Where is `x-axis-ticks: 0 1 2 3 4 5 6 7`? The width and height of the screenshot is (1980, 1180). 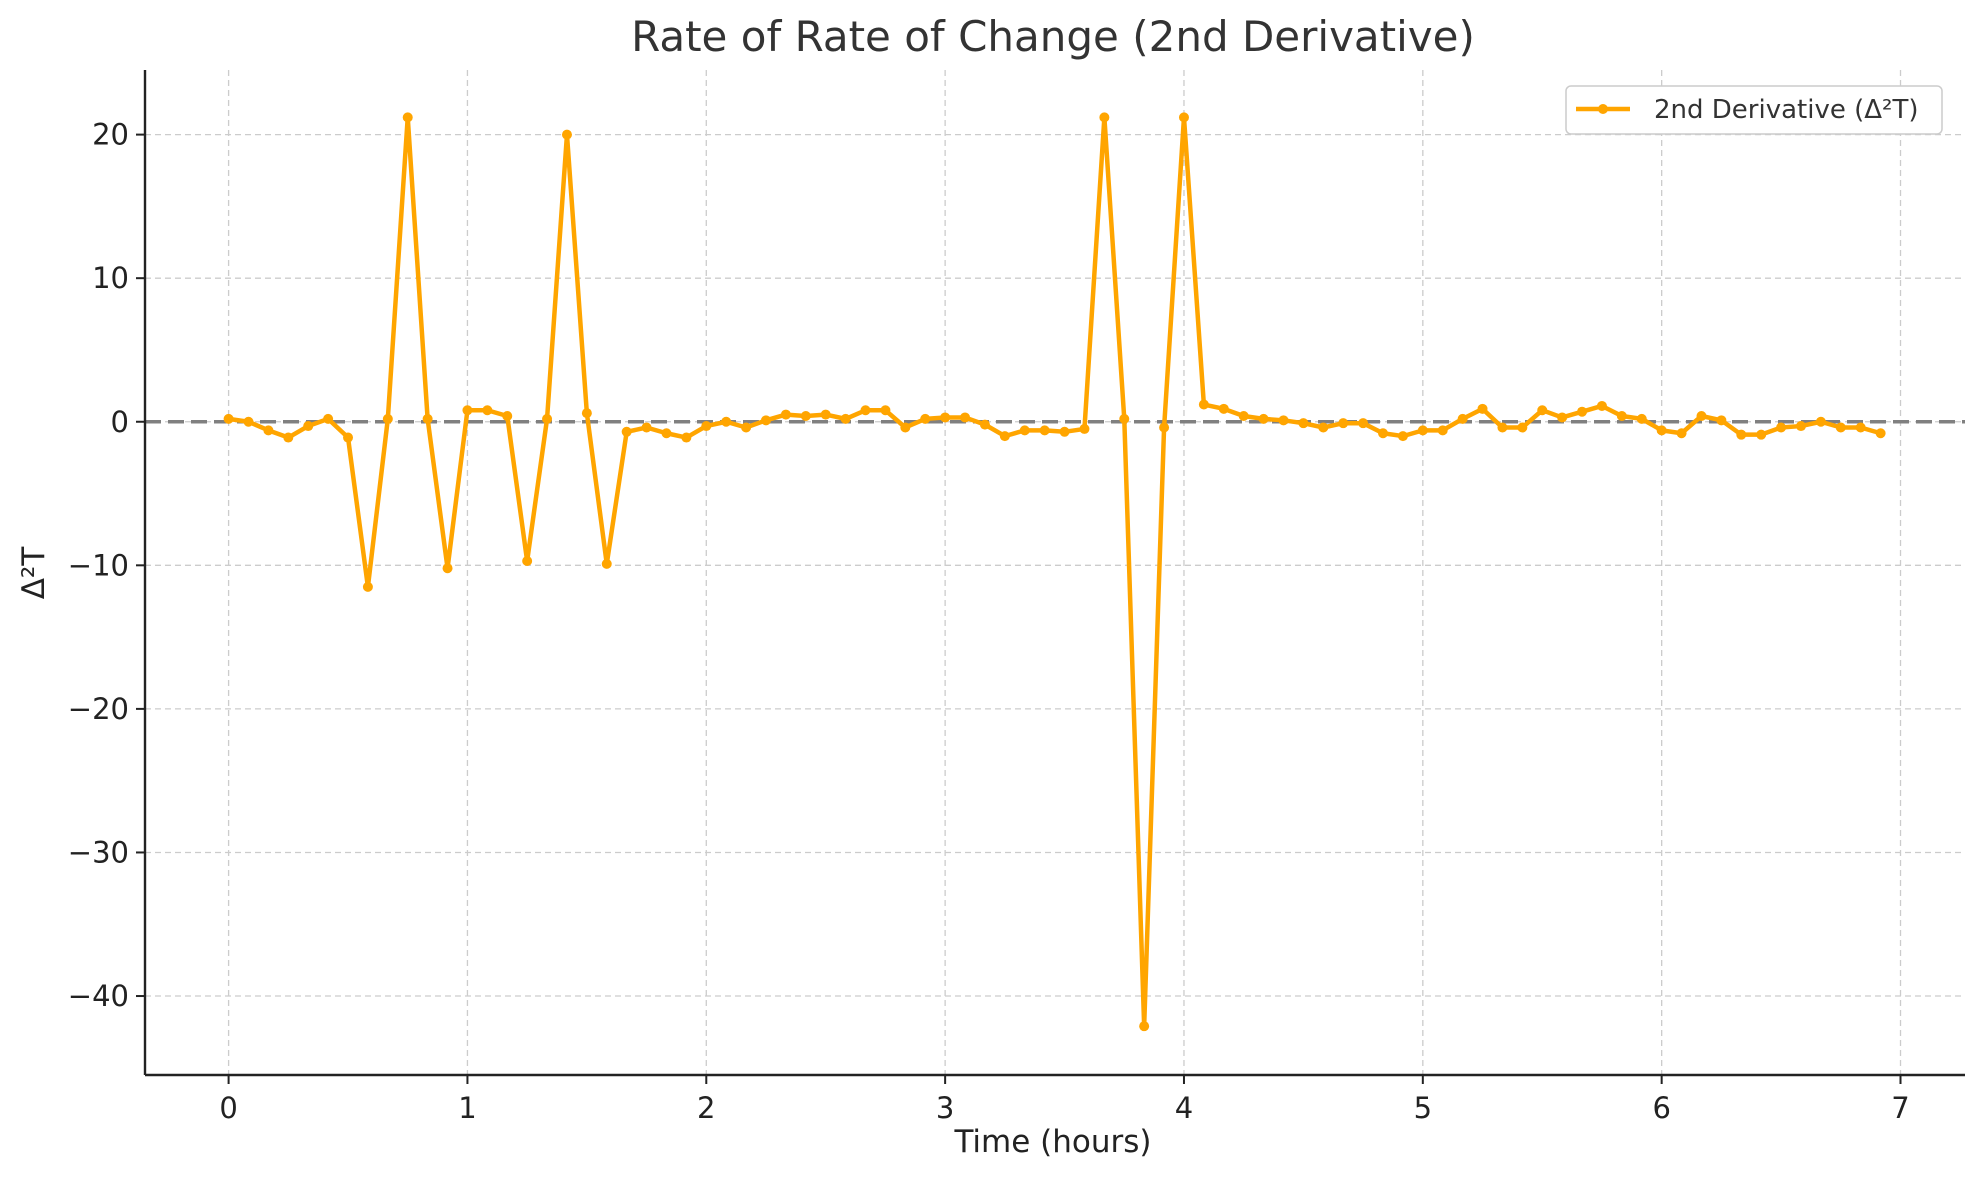 x-axis-ticks: 0 1 2 3 4 5 6 7 is located at coordinates (1064, 1100).